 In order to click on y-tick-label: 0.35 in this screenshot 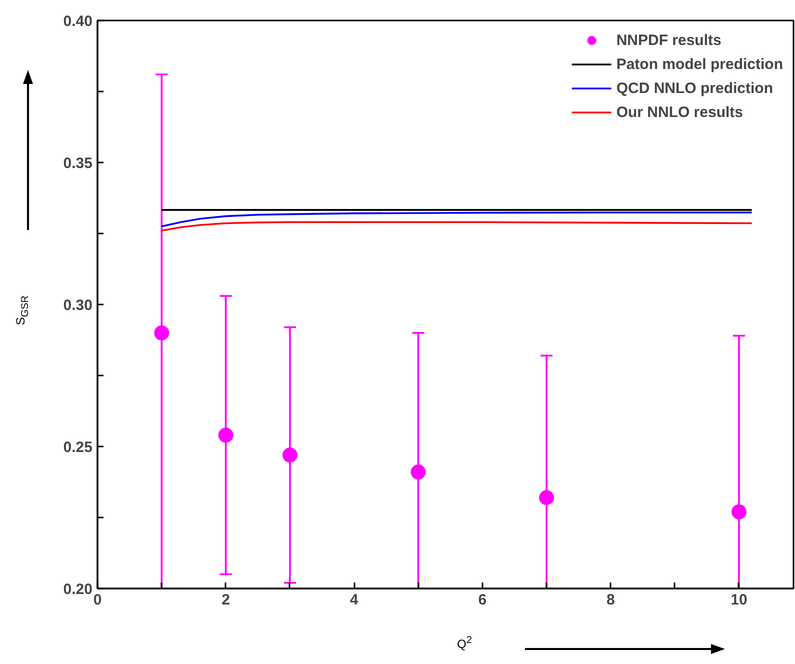, I will do `click(78, 163)`.